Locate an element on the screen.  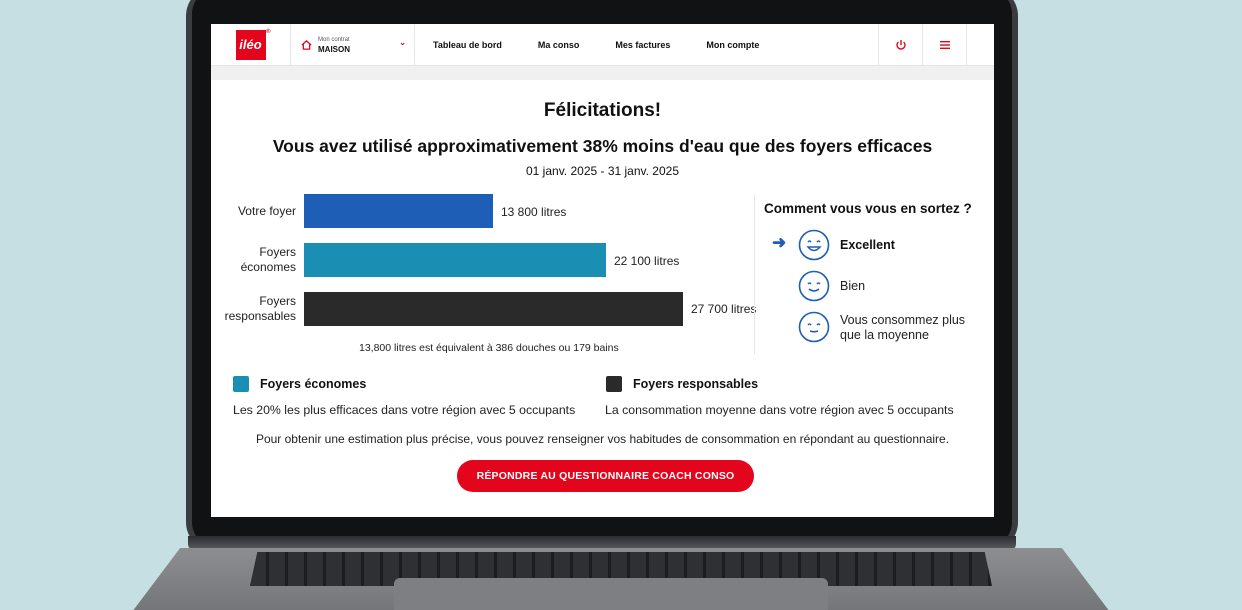
laptop-hinge is located at coordinates (602, 543).